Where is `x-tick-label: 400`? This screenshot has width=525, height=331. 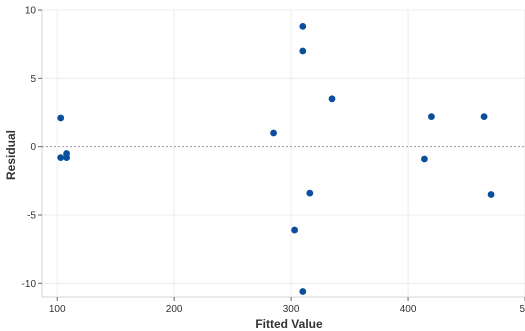 x-tick-label: 400 is located at coordinates (408, 309).